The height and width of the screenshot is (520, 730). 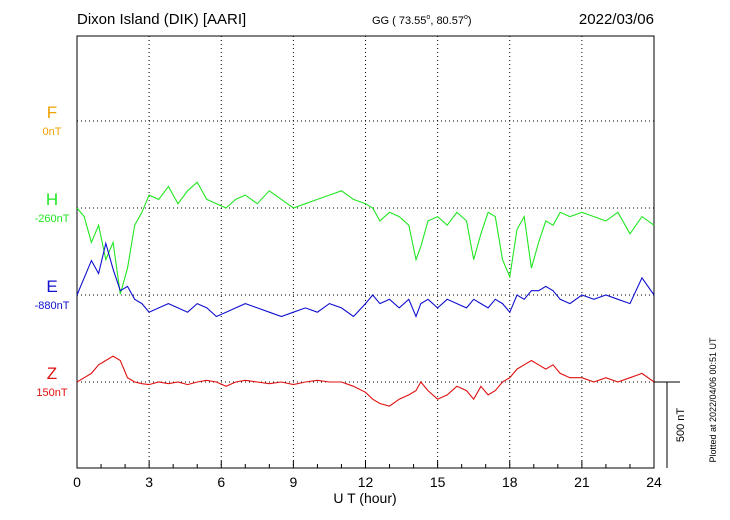 What do you see at coordinates (52, 251) in the screenshot?
I see `component-labels: F 0nT H -260nT E -880nT Z 150nT` at bounding box center [52, 251].